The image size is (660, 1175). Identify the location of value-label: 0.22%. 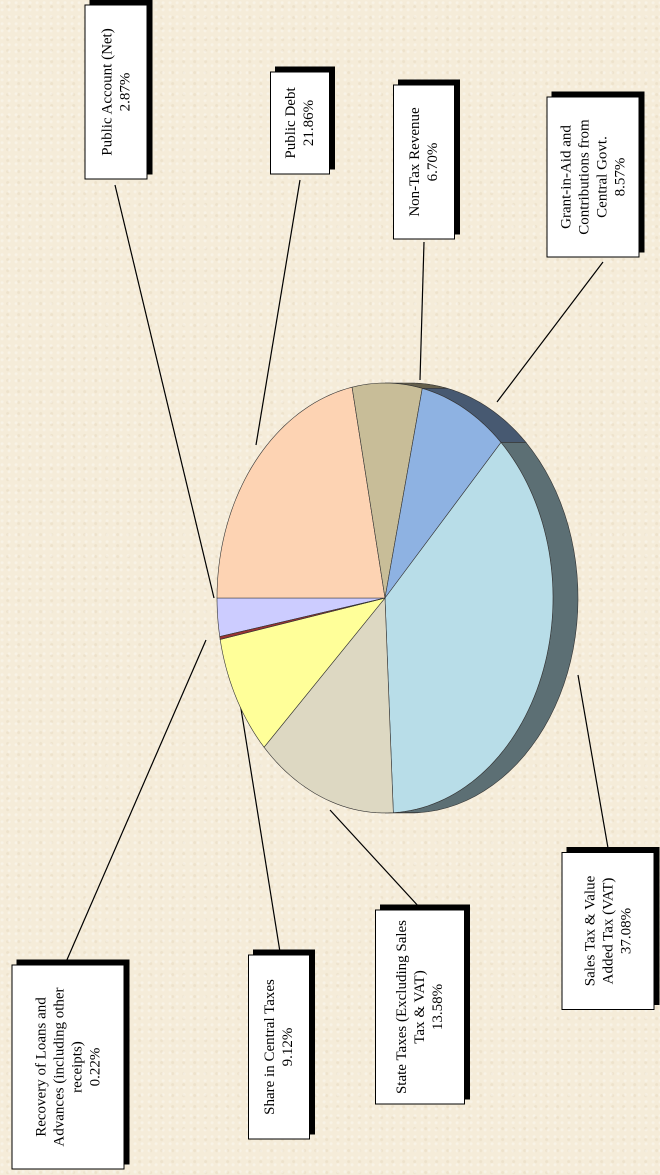
(95, 1067).